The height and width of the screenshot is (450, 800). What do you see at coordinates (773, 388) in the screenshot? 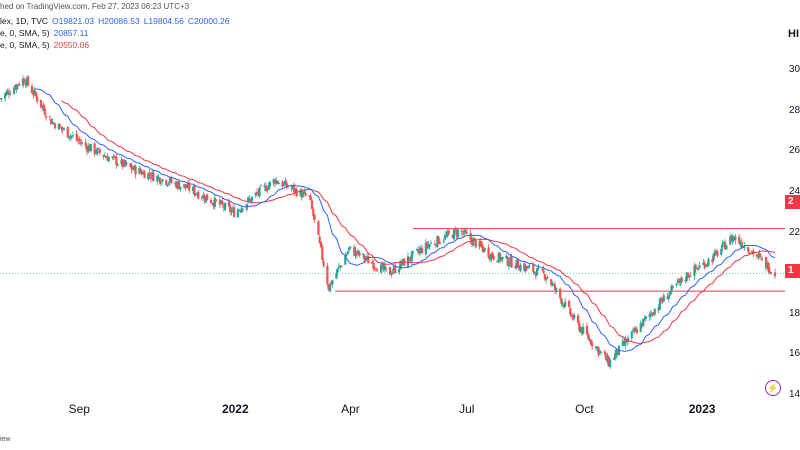
I see `lightning-icon: ⚡` at bounding box center [773, 388].